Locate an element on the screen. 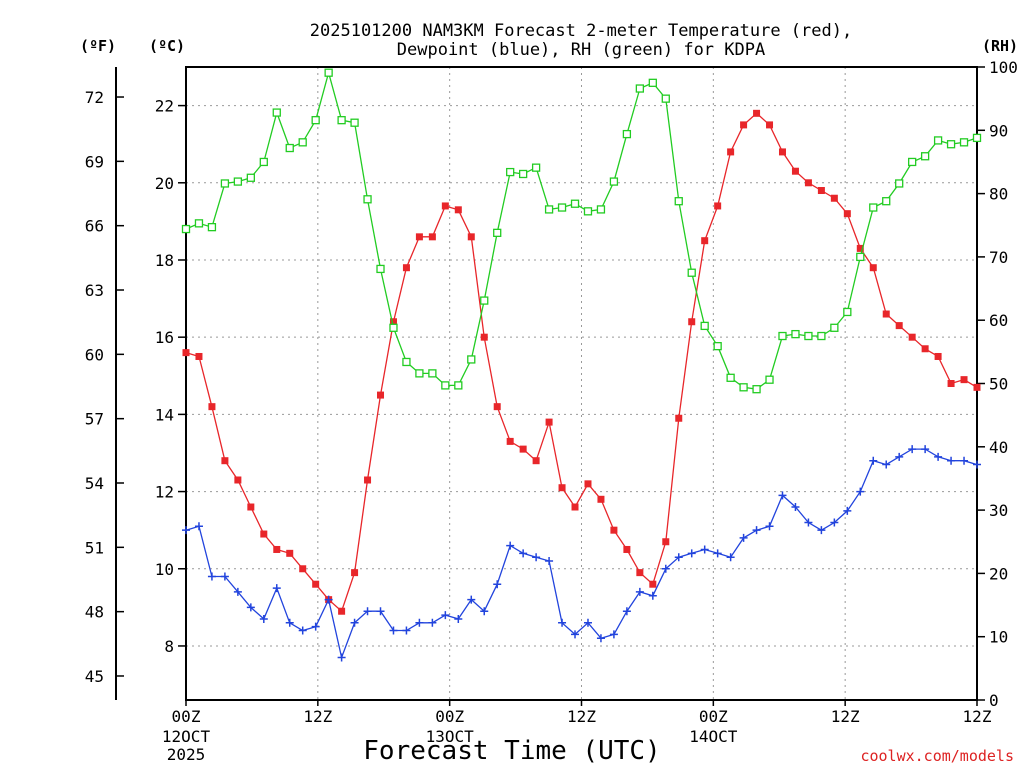  fahrenheit-tick-label: 60 is located at coordinates (94, 354).